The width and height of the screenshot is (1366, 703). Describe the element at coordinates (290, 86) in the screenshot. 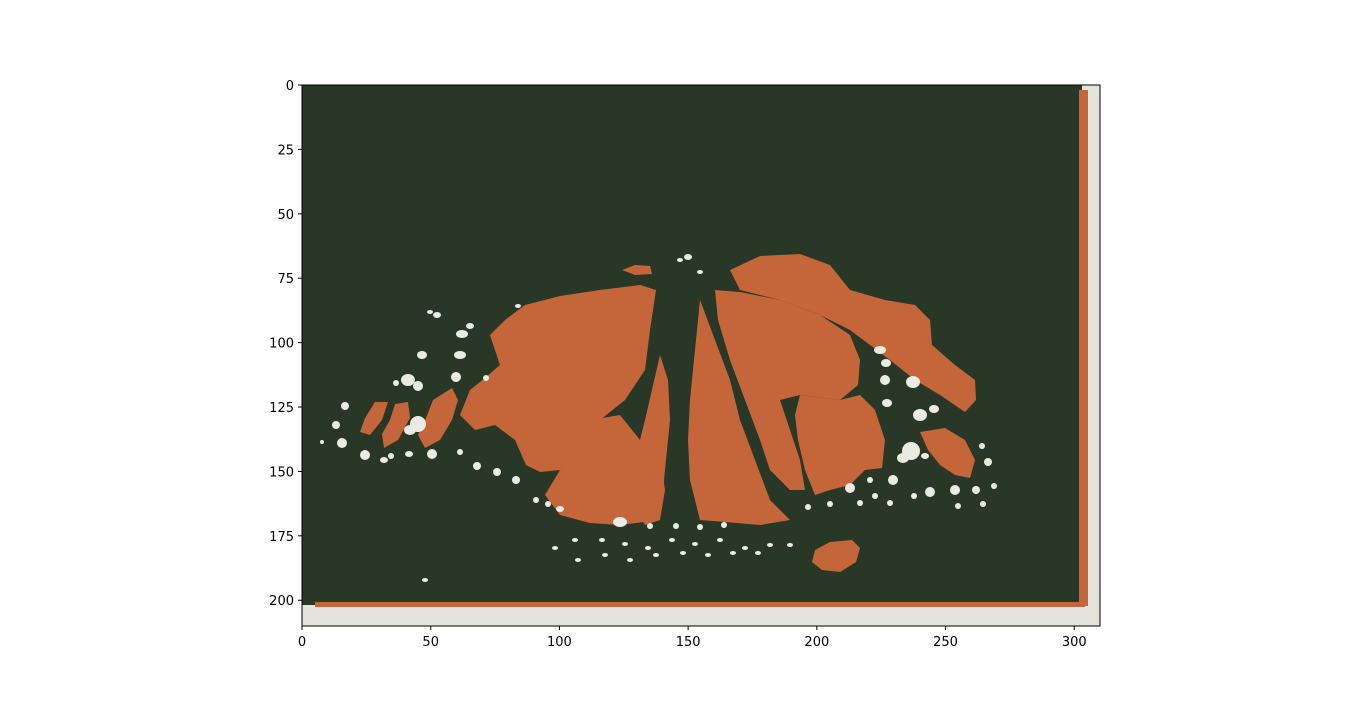

I see `y-tick-label: 0` at that location.